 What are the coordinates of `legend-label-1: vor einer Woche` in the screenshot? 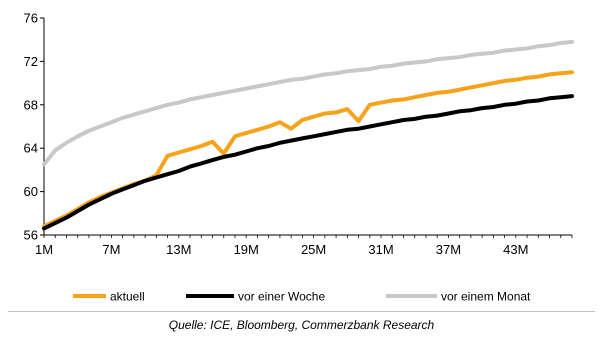 It's located at (281, 297).